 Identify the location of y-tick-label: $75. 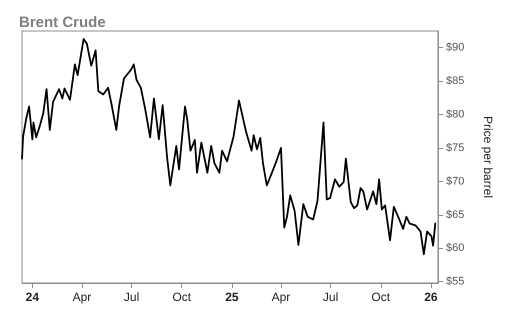
(455, 148).